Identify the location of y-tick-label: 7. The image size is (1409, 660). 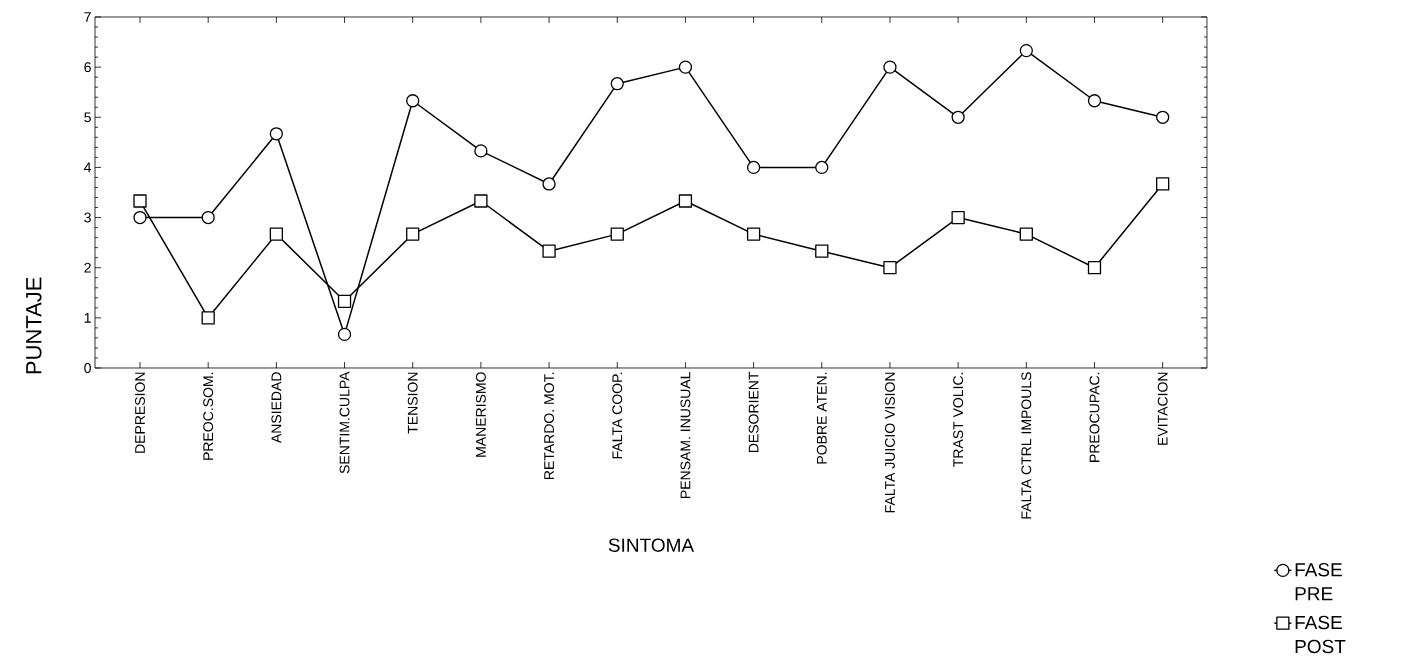
(87, 17).